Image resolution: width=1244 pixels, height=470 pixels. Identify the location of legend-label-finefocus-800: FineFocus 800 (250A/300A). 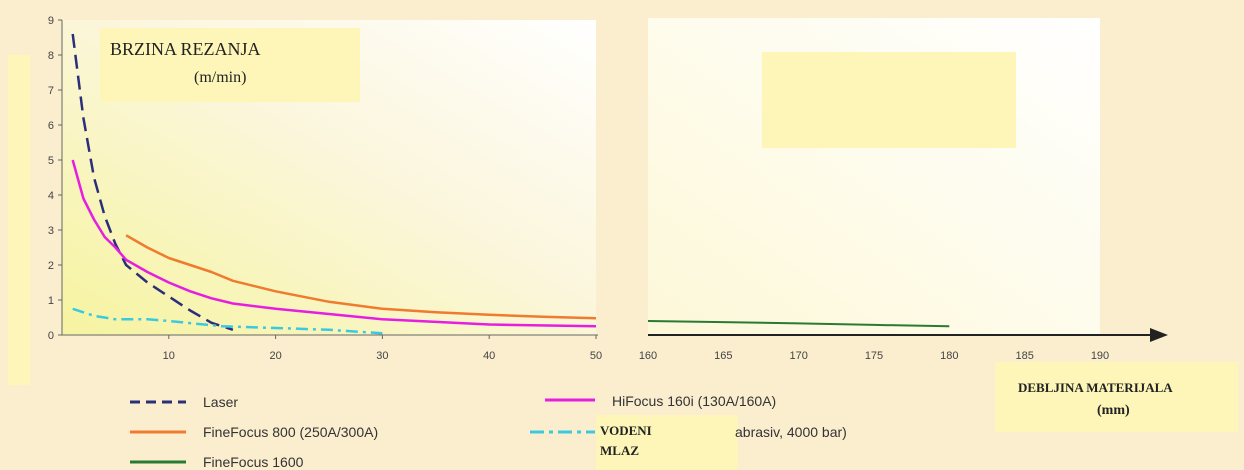
(290, 432).